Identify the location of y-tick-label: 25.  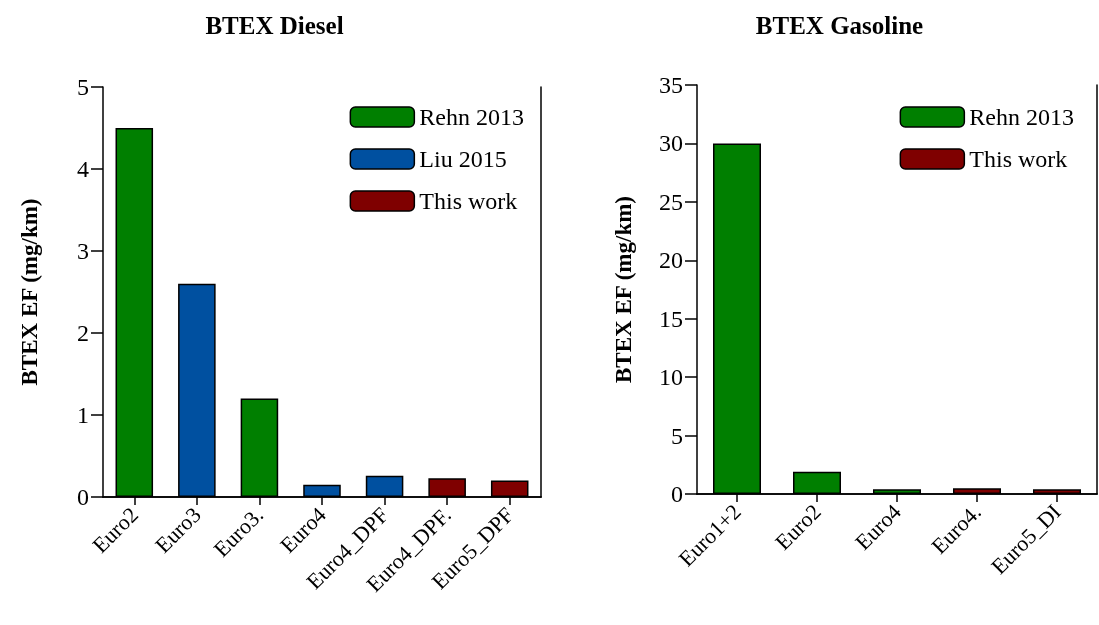
(671, 201).